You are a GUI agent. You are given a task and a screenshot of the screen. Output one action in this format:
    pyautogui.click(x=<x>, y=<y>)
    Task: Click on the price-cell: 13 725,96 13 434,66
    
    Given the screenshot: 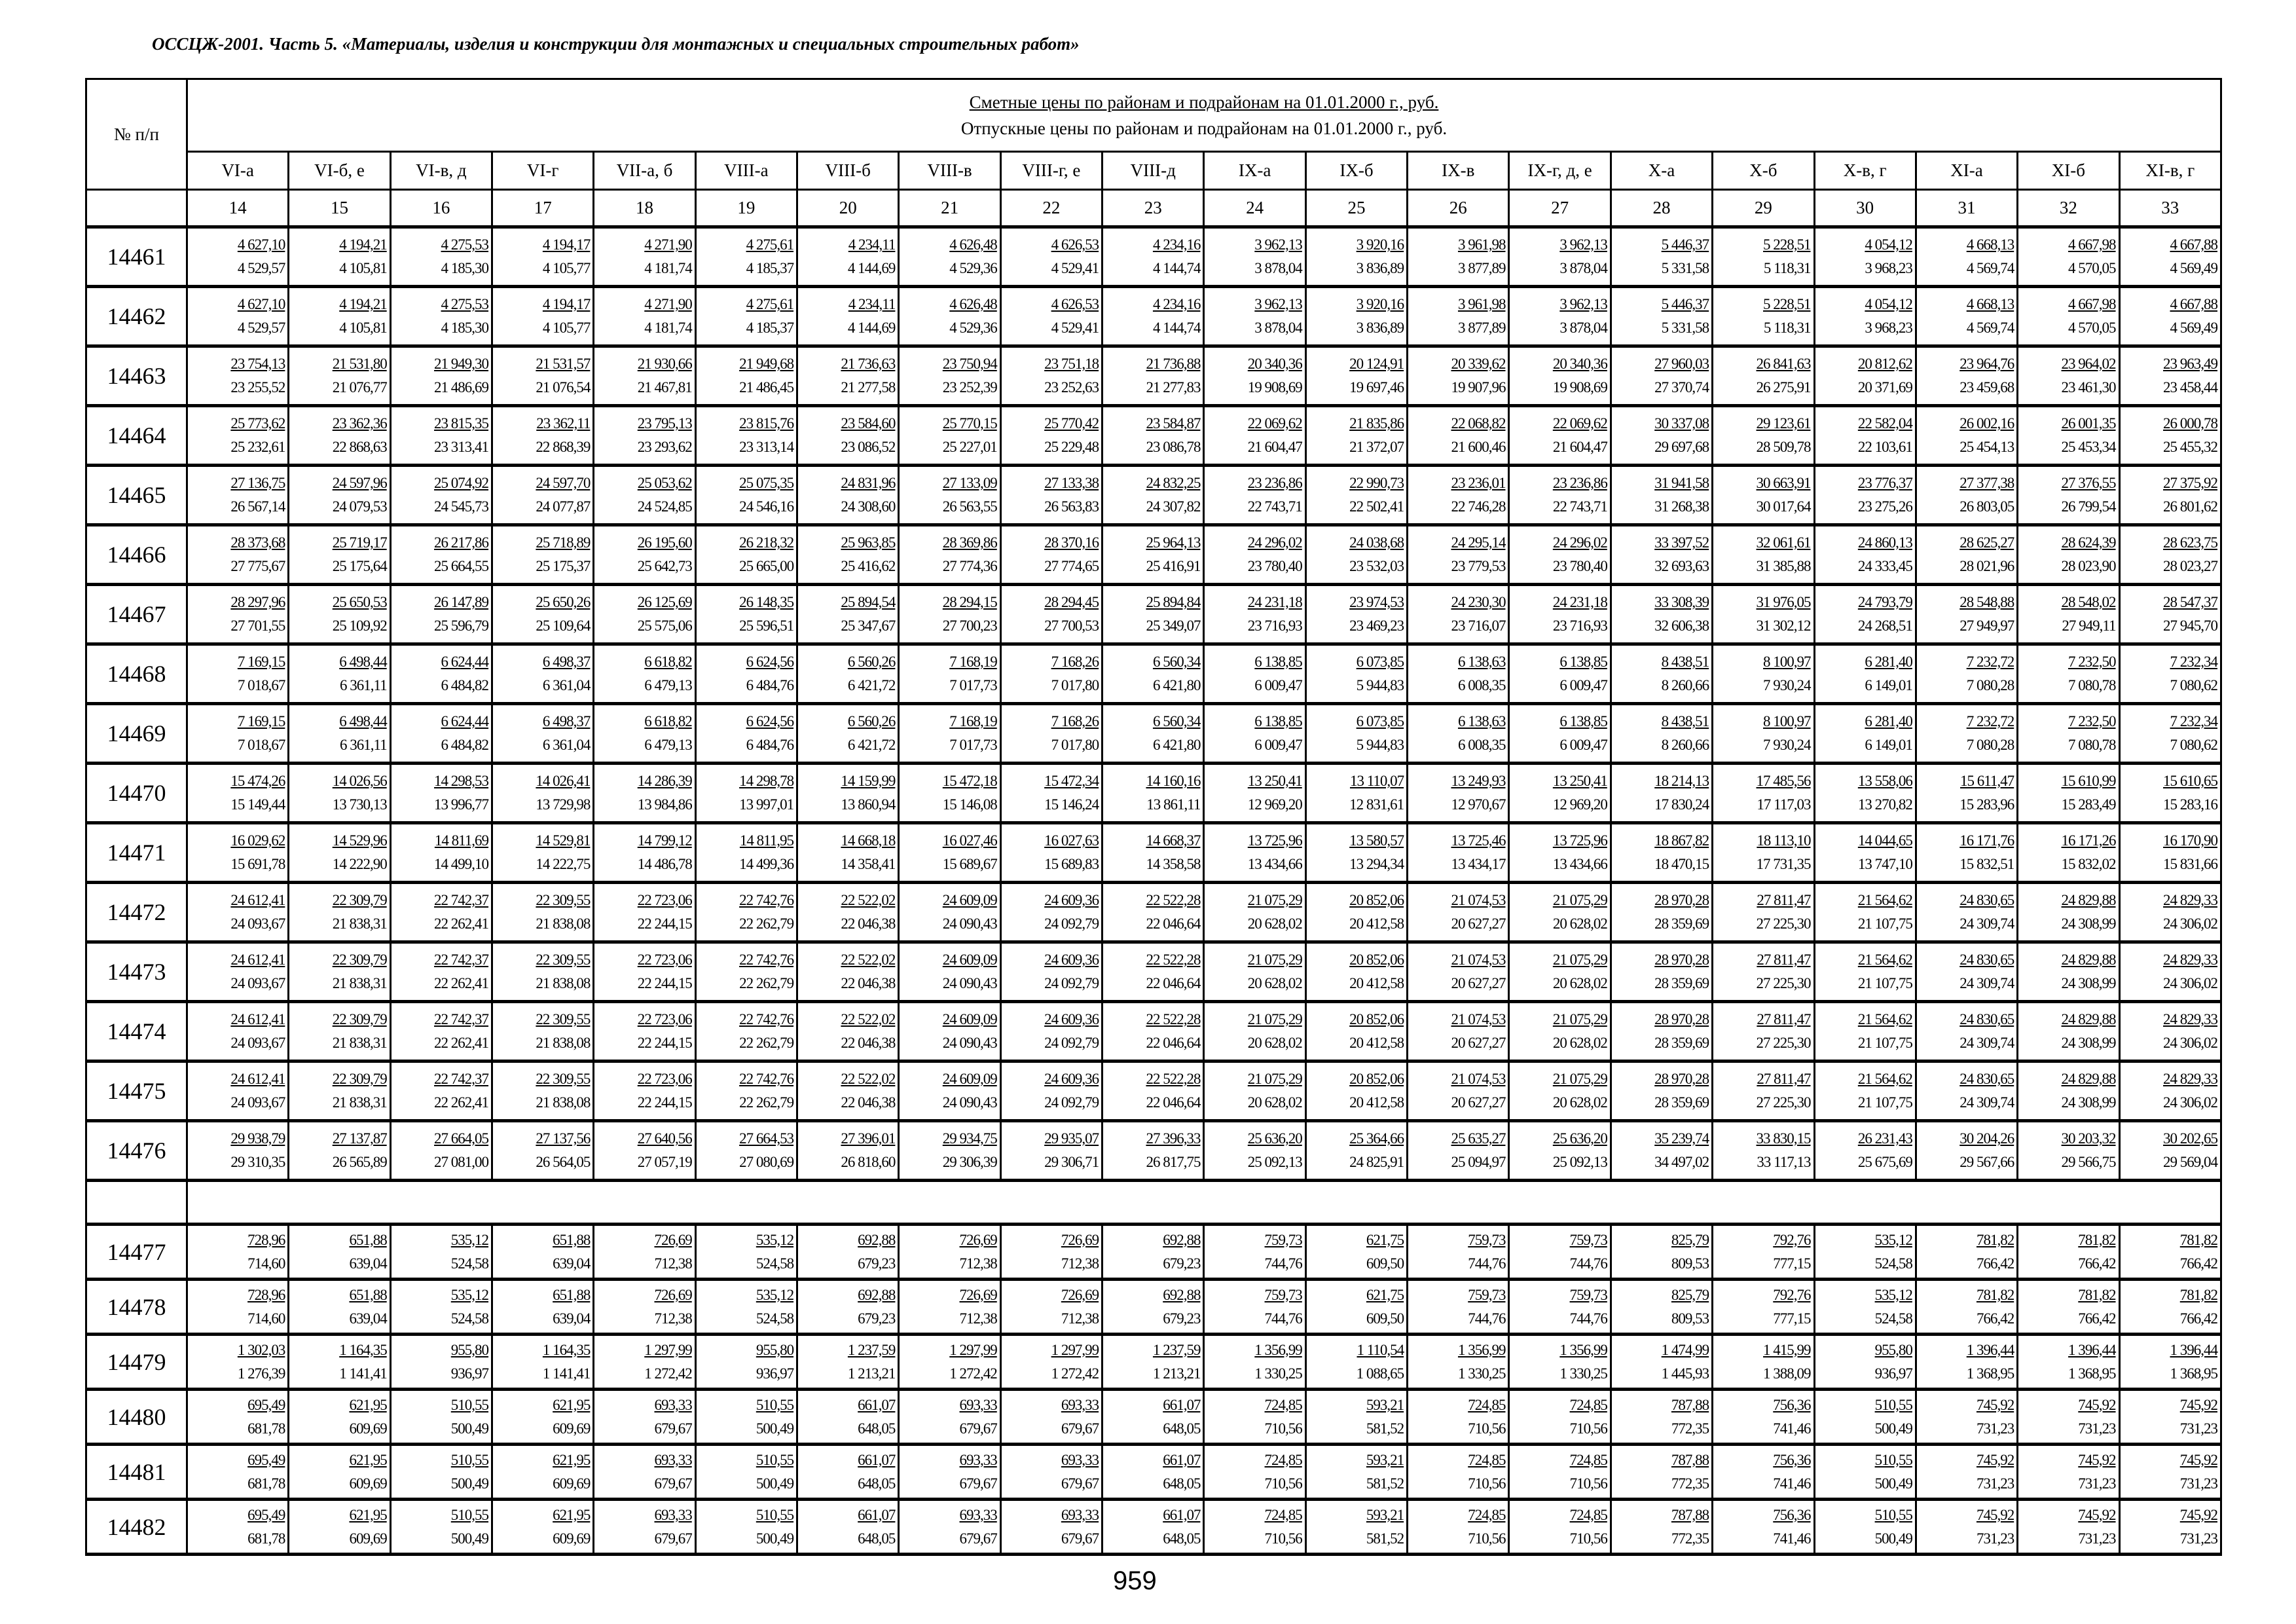 What is the action you would take?
    pyautogui.click(x=1255, y=853)
    